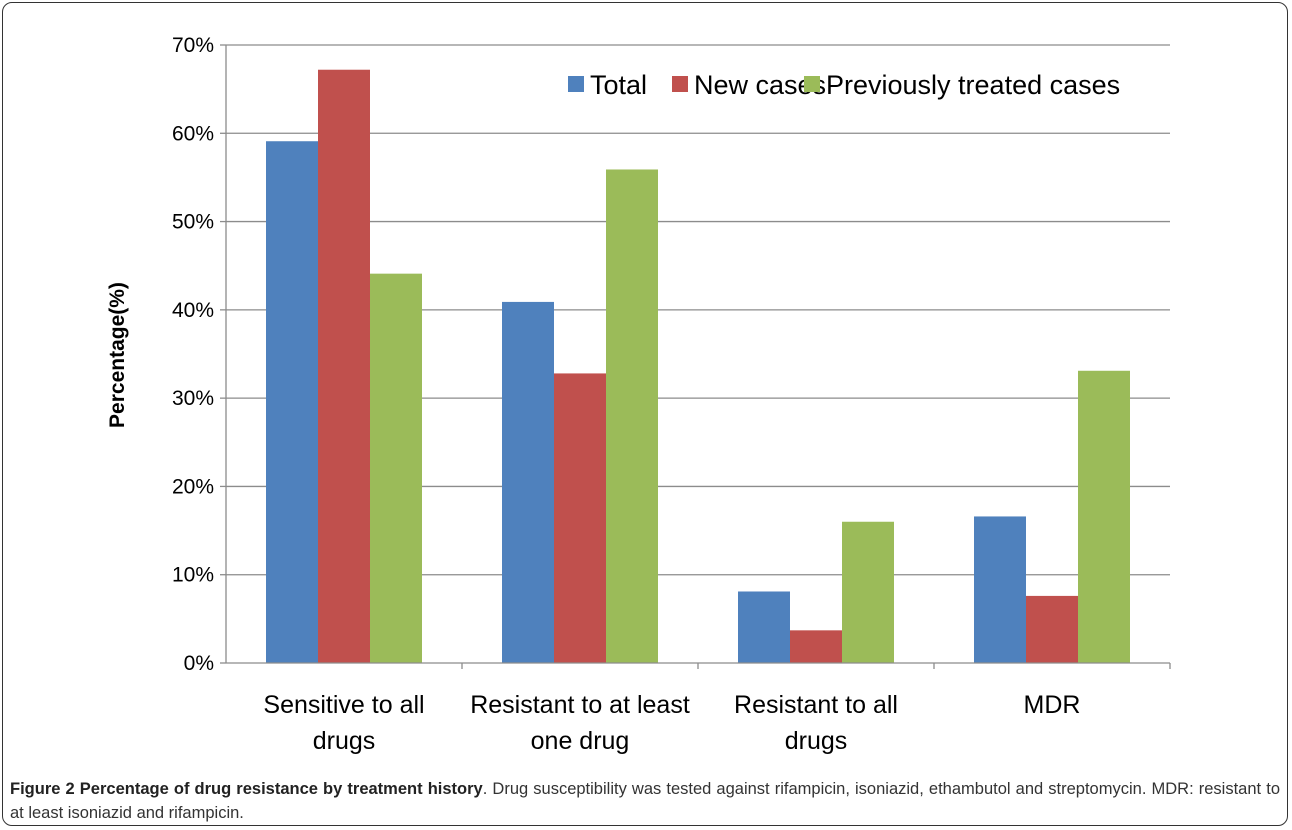 This screenshot has height=830, width=1292. What do you see at coordinates (618, 85) in the screenshot?
I see `legend-label: Total` at bounding box center [618, 85].